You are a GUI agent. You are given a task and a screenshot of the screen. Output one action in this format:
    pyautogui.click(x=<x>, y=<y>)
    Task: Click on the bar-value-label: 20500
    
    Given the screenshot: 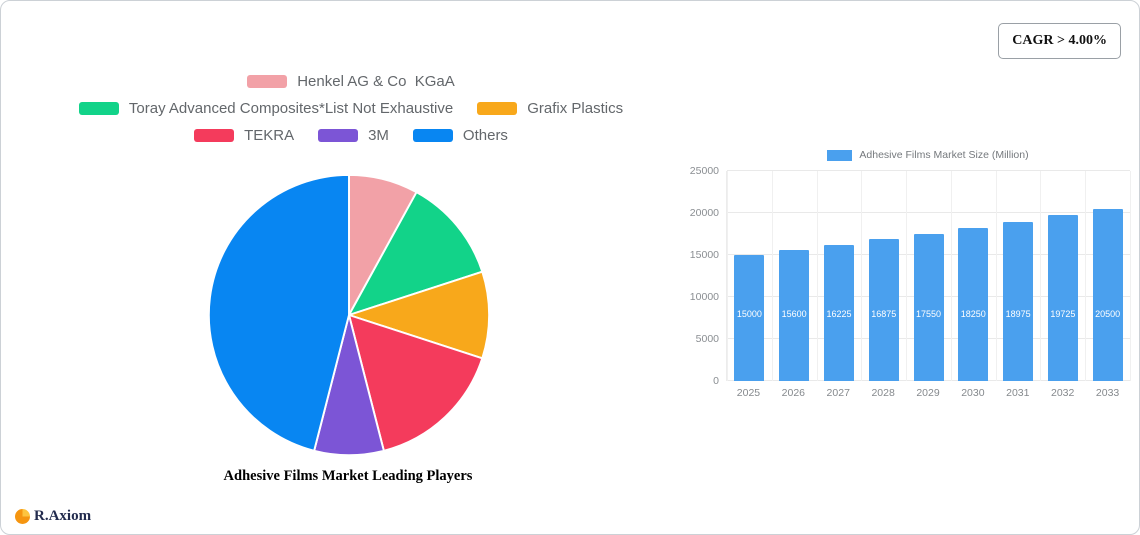 What is the action you would take?
    pyautogui.click(x=1108, y=314)
    